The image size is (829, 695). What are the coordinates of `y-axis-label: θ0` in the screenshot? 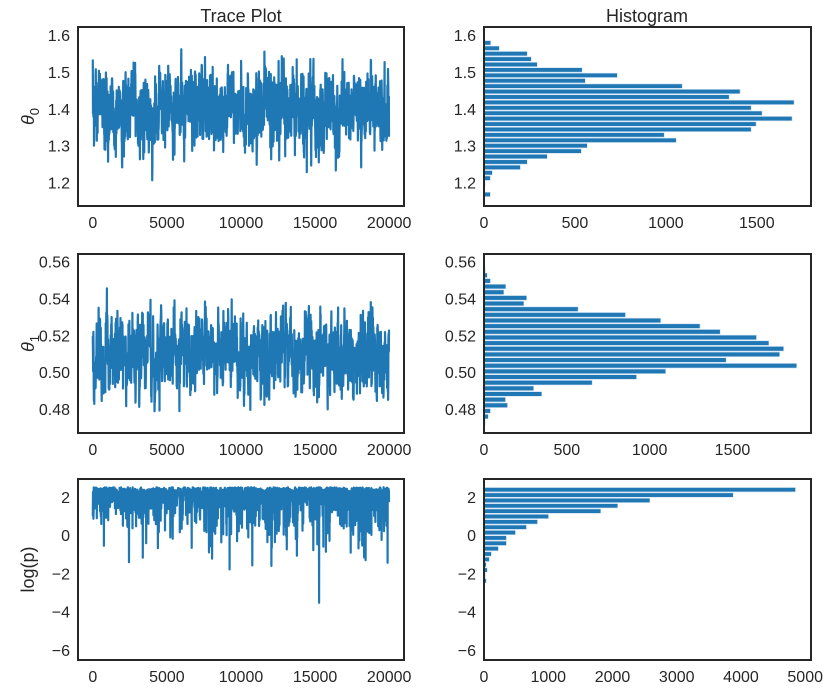 It's located at (30, 116).